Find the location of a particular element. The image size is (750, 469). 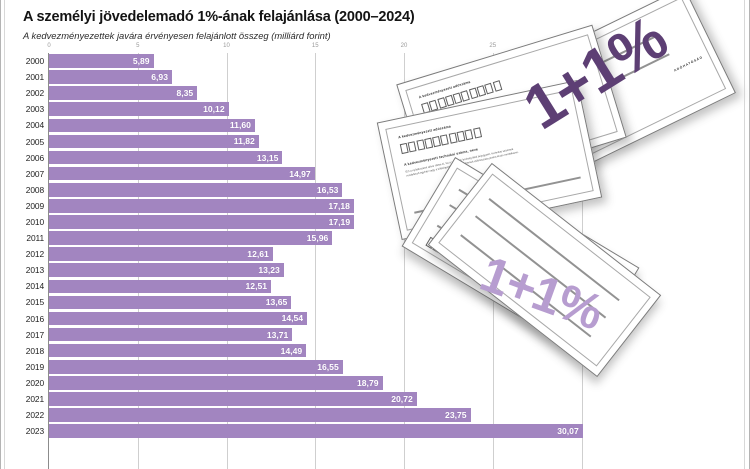

y-axis-category-label: 2011 is located at coordinates (35, 238).